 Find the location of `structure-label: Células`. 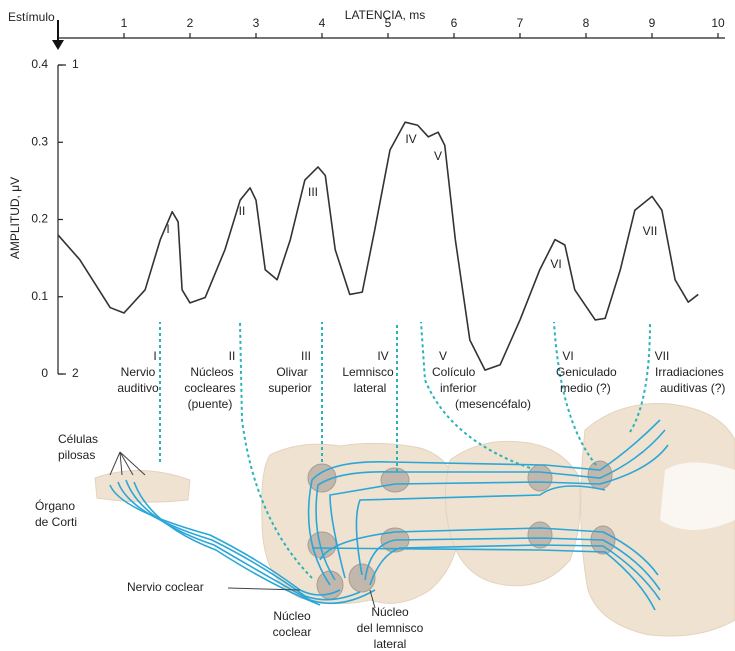

structure-label: Células is located at coordinates (78, 439).